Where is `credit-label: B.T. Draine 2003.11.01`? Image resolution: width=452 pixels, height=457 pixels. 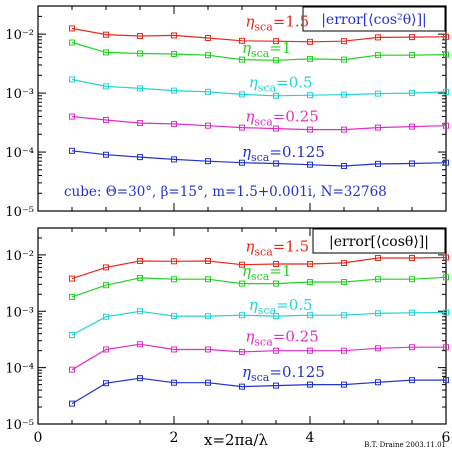
credit-label: B.T. Draine 2003.11.01 is located at coordinates (405, 445).